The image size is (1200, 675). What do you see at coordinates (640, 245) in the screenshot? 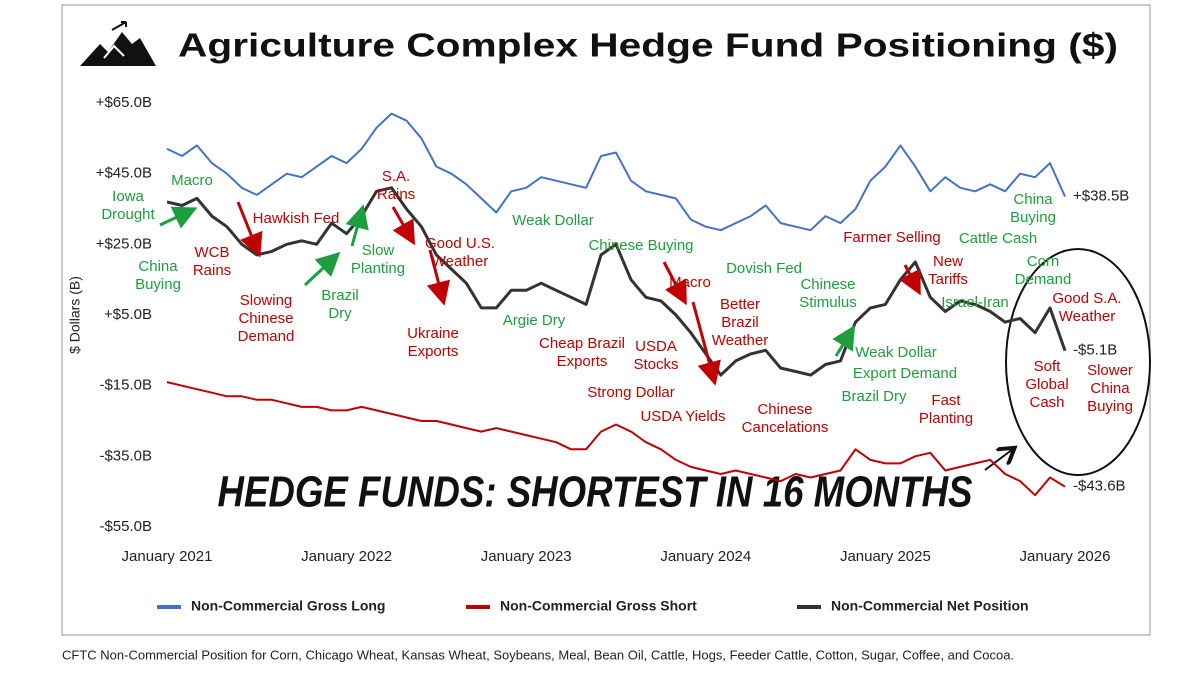
I see `annotation: Chinese Buying` at bounding box center [640, 245].